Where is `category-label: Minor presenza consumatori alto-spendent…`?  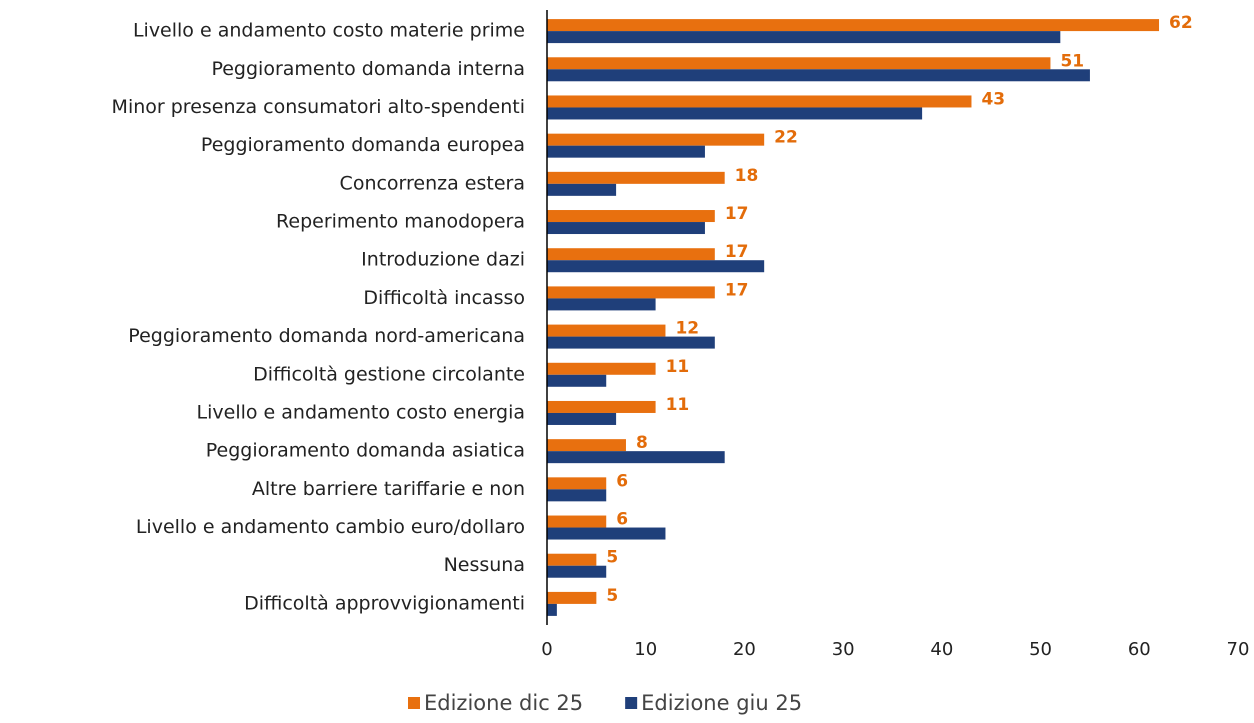 category-label: Minor presenza consumatori alto-spendent… is located at coordinates (318, 107).